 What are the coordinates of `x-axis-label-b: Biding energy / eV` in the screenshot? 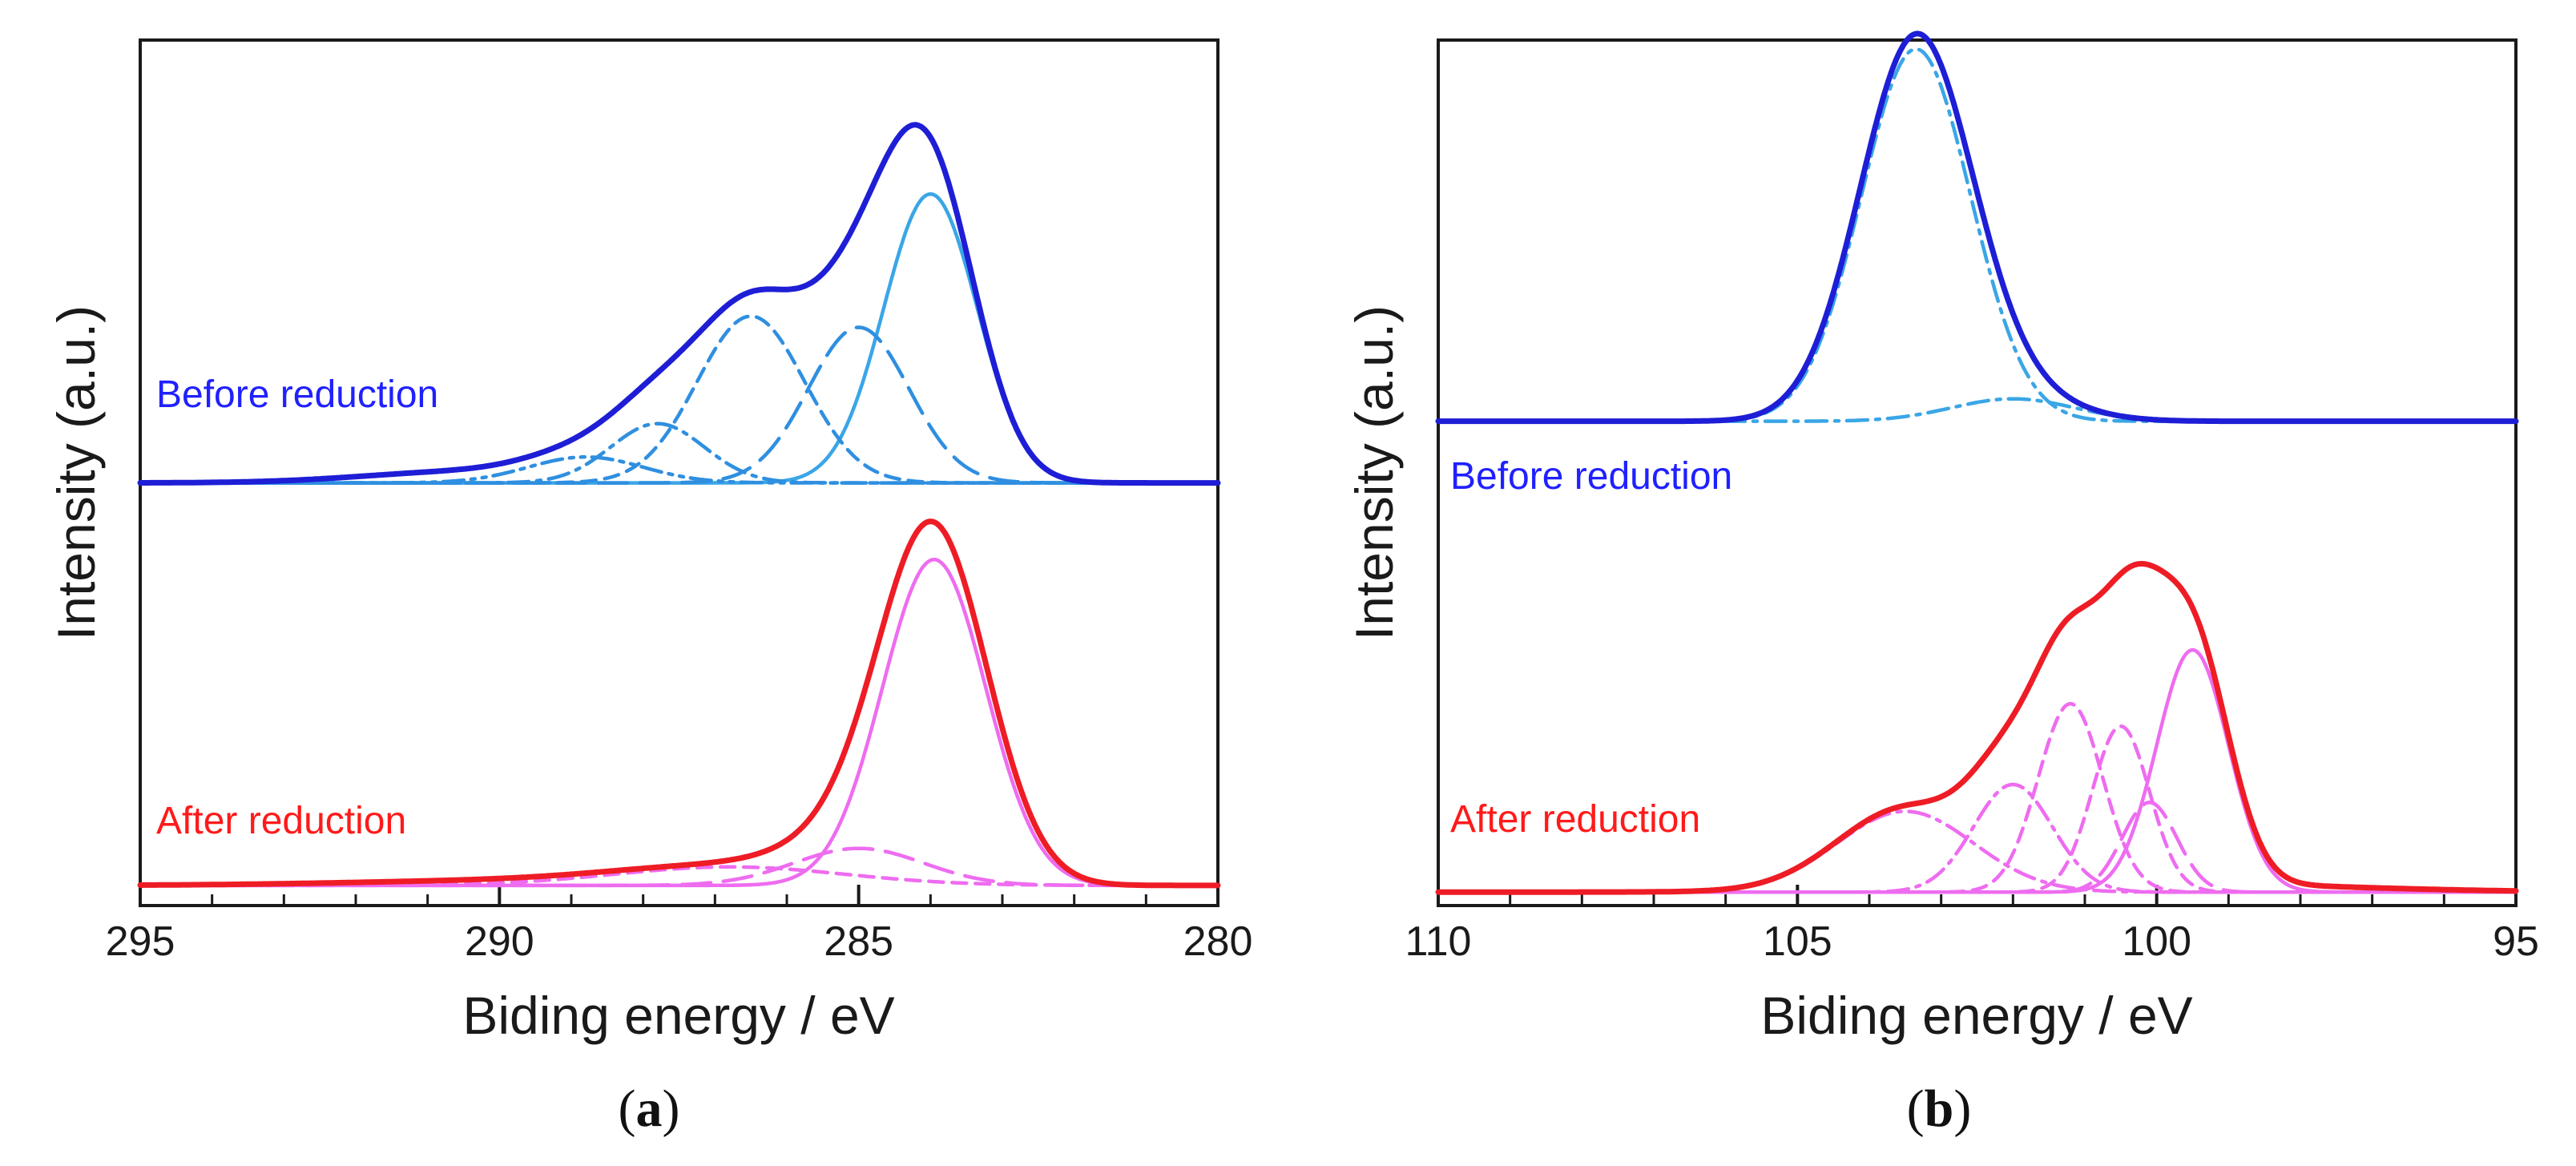 It's located at (1976, 1016).